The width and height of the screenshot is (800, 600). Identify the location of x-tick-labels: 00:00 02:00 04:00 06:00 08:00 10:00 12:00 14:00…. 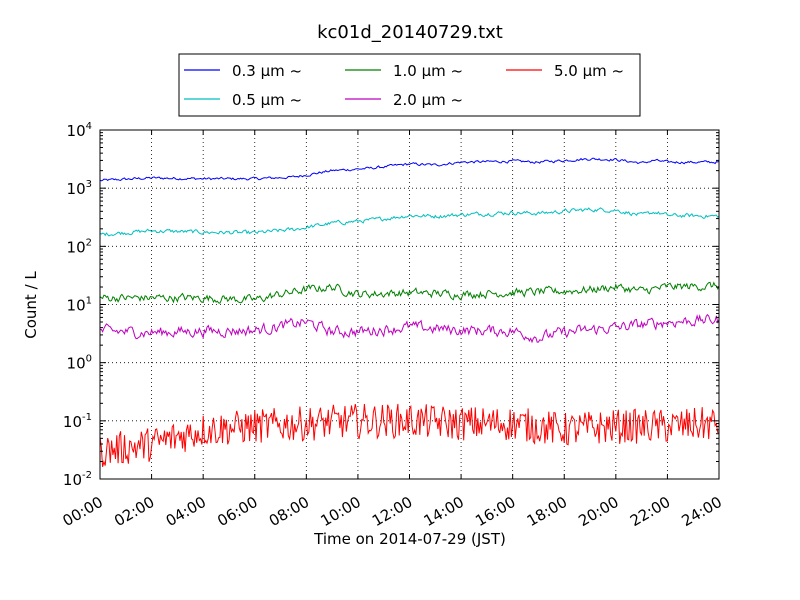
(392, 511).